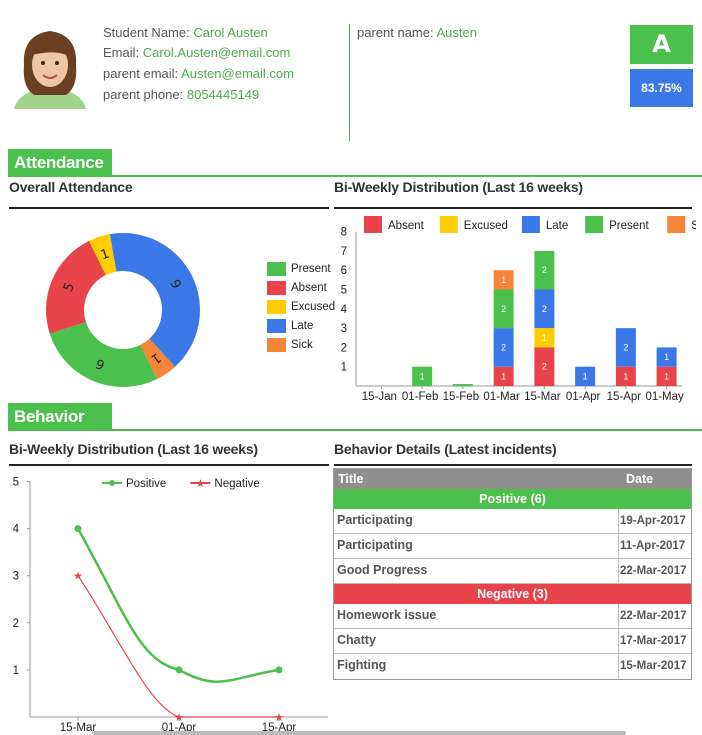  What do you see at coordinates (16, 530) in the screenshot?
I see `line-y-tick-label: 4` at bounding box center [16, 530].